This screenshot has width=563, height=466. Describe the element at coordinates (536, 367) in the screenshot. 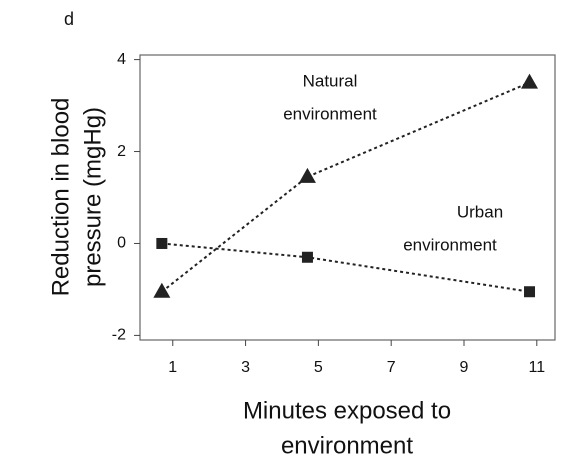

I see `x-tick-label: 11` at that location.